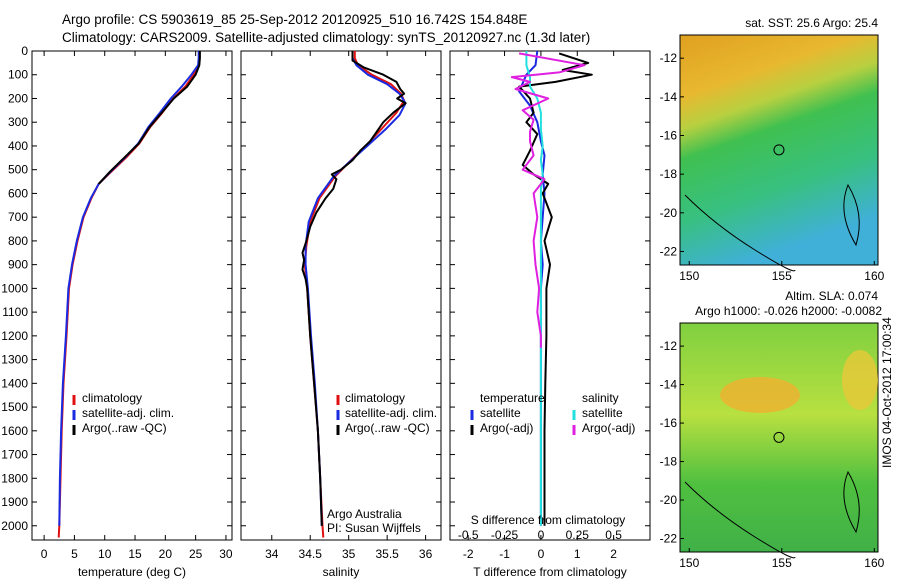 The width and height of the screenshot is (900, 580). What do you see at coordinates (311, 554) in the screenshot?
I see `salinity-xtick-label: 34.5` at bounding box center [311, 554].